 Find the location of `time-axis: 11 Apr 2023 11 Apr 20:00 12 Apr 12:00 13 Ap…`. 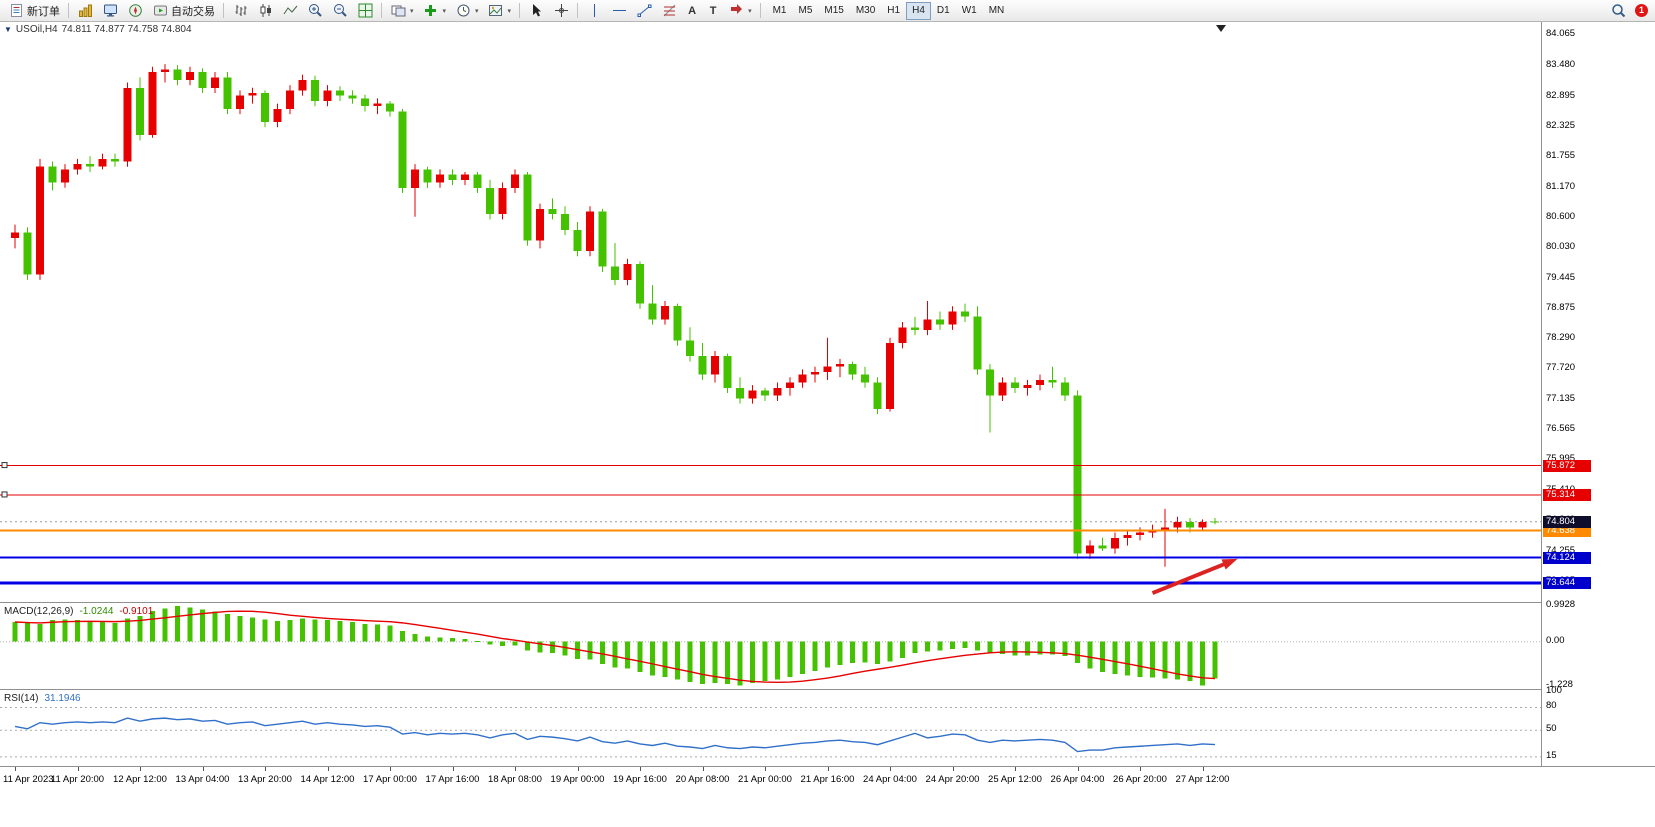

time-axis: 11 Apr 2023 11 Apr 20:00 12 Apr 12:00 13 Ap… is located at coordinates (827, 779).